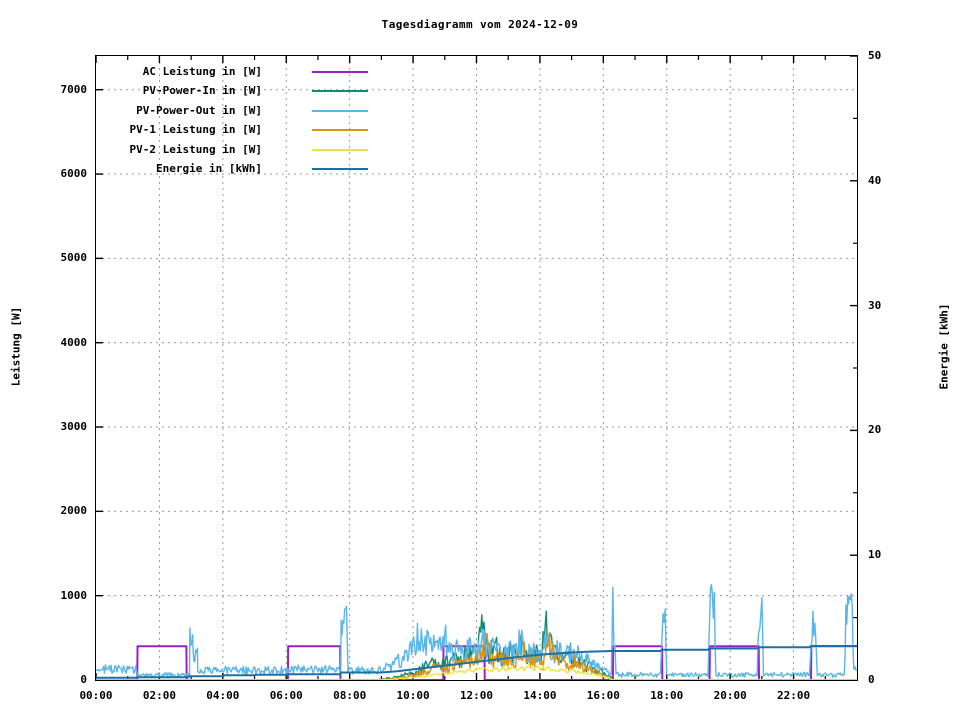 The width and height of the screenshot is (960, 720). Describe the element at coordinates (195, 130) in the screenshot. I see `legend-label-3: PV-1 Leistung in [W]` at that location.